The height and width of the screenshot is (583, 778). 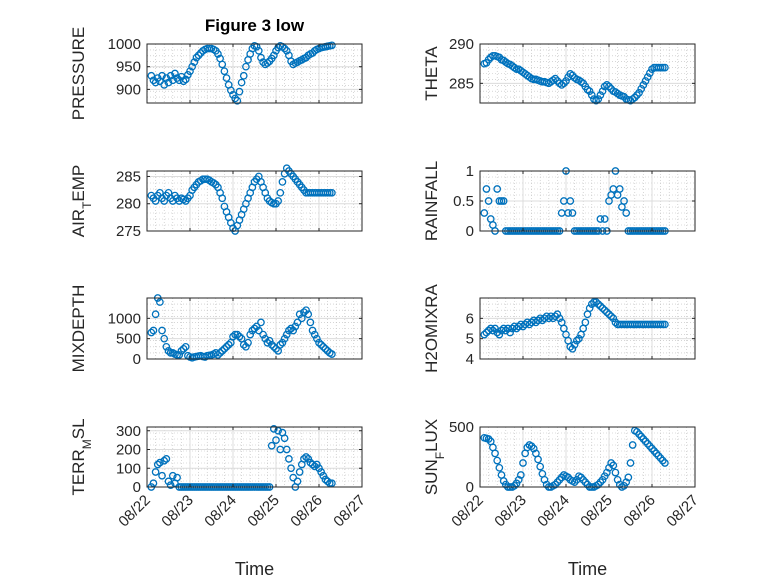 What do you see at coordinates (431, 201) in the screenshot?
I see `y-axis-label: RAINFALL` at bounding box center [431, 201].